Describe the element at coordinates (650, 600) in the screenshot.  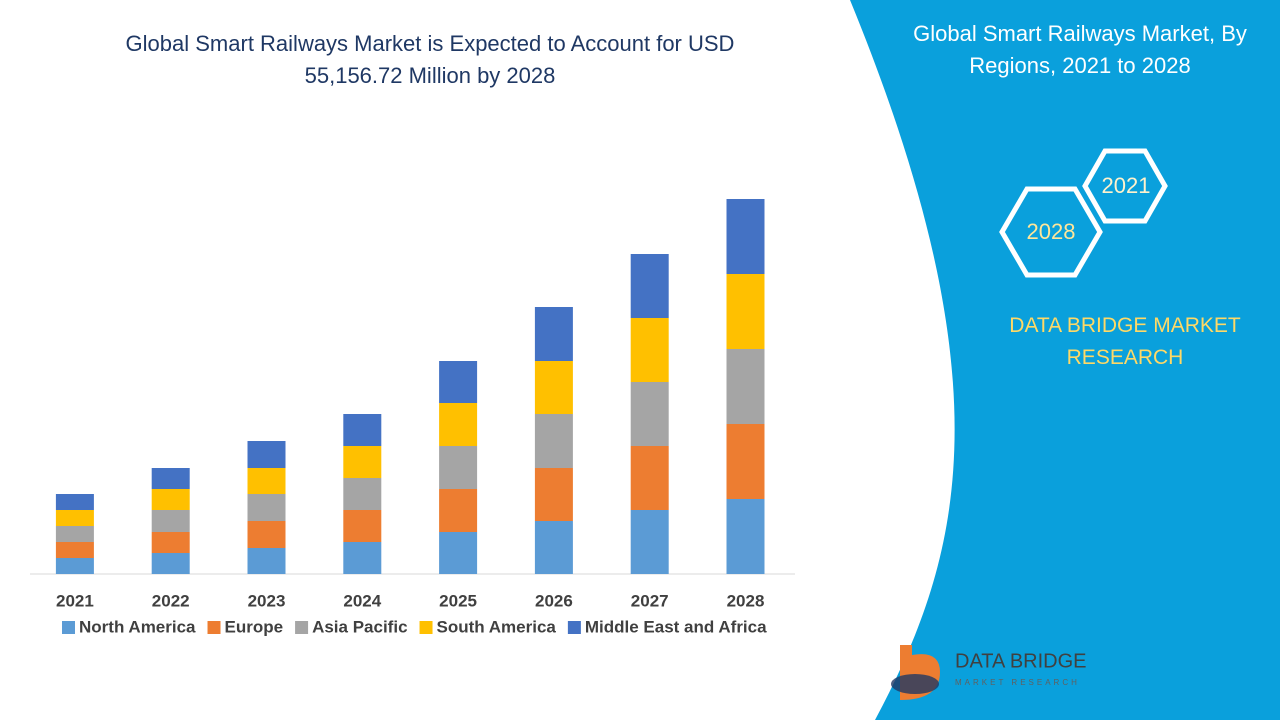
I see `x-tick-label: 2027` at that location.